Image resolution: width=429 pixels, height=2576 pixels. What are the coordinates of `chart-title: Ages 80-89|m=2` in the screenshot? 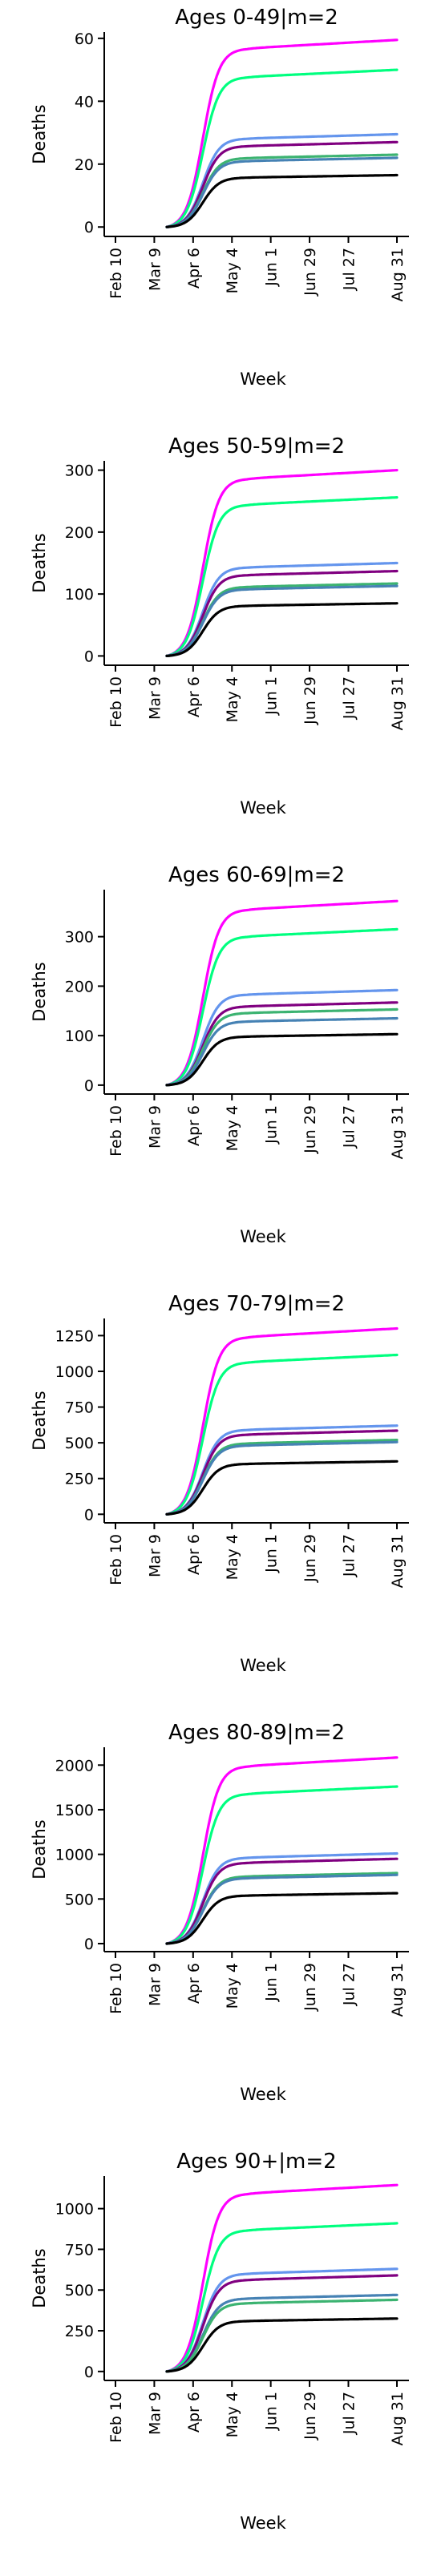 It's located at (256, 1733).